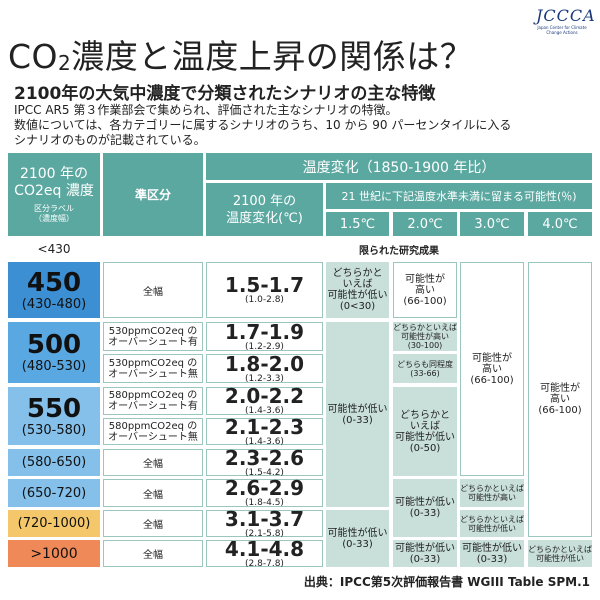 Image resolution: width=600 pixels, height=600 pixels. Describe the element at coordinates (264, 493) in the screenshot. I see `temp-change-650: 2.6-2.9 (1.8-4.5)` at that location.